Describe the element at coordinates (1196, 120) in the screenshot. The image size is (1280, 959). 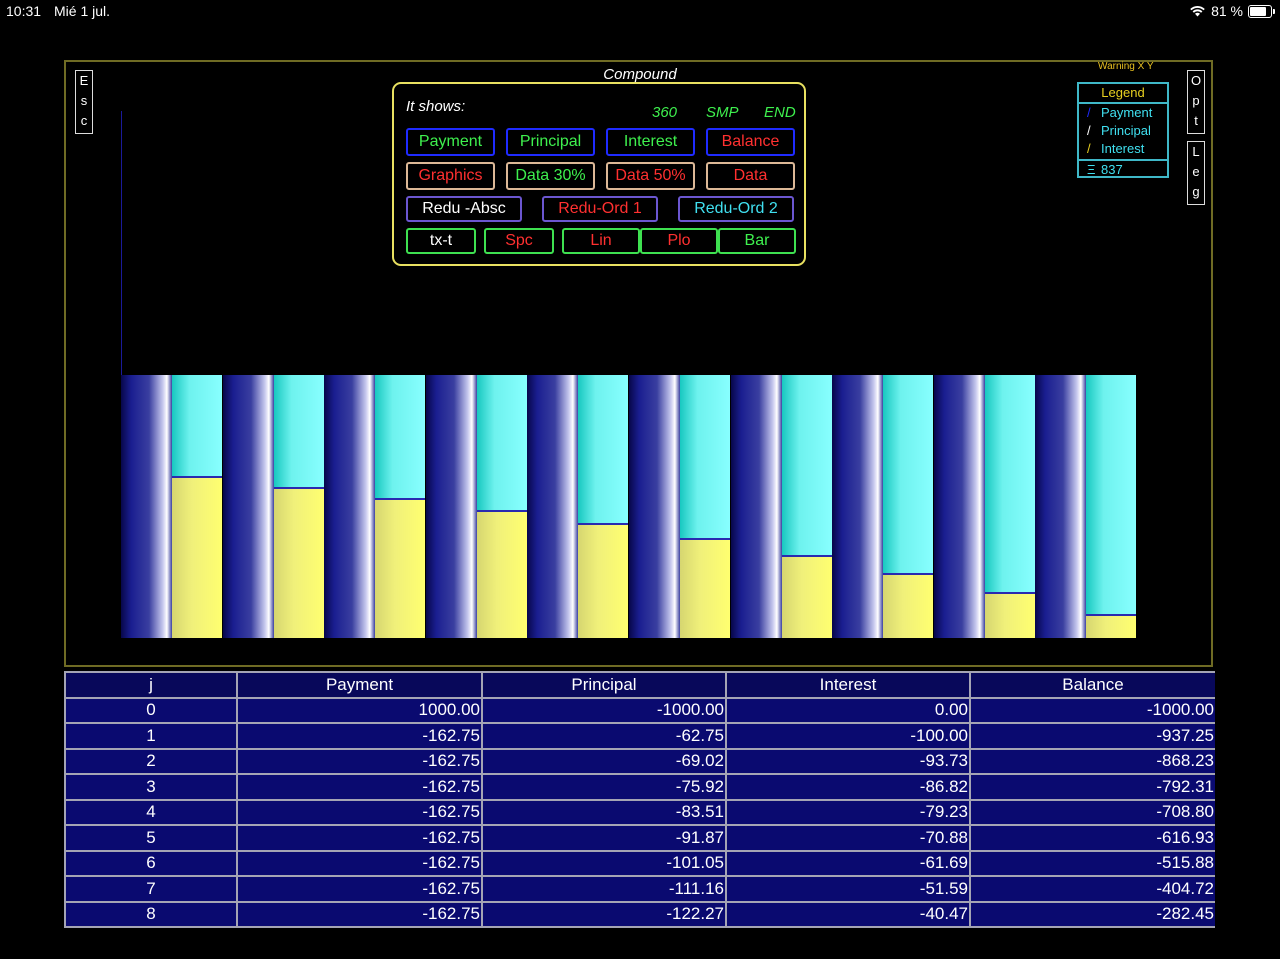
I see `opt-letter: t` at that location.